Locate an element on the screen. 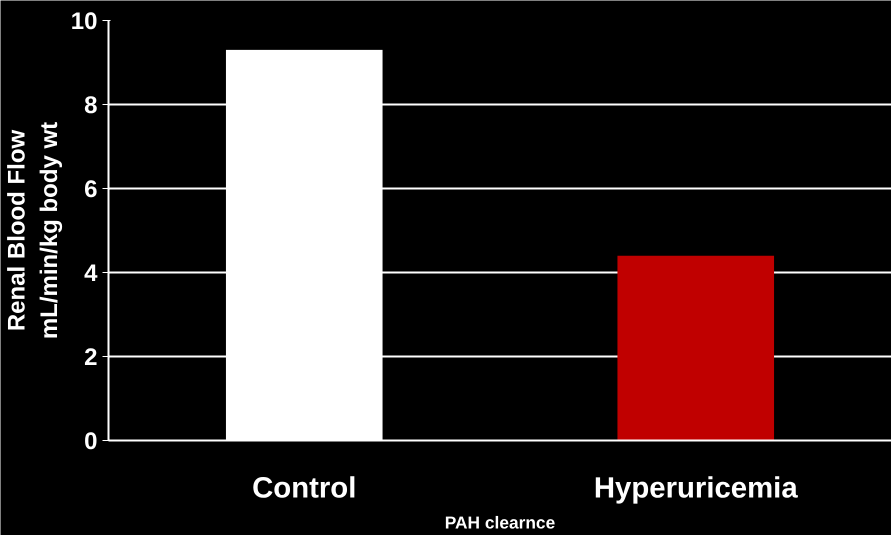  y-tick-label: 0 is located at coordinates (91, 441).